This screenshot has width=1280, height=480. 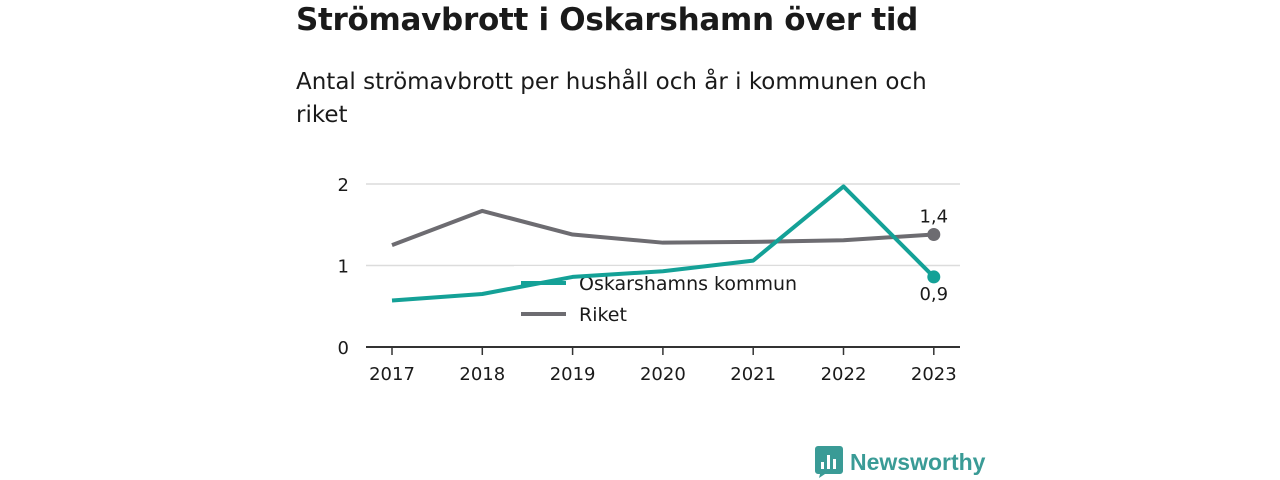 What do you see at coordinates (918, 461) in the screenshot?
I see `brand-name: Newsworthy` at bounding box center [918, 461].